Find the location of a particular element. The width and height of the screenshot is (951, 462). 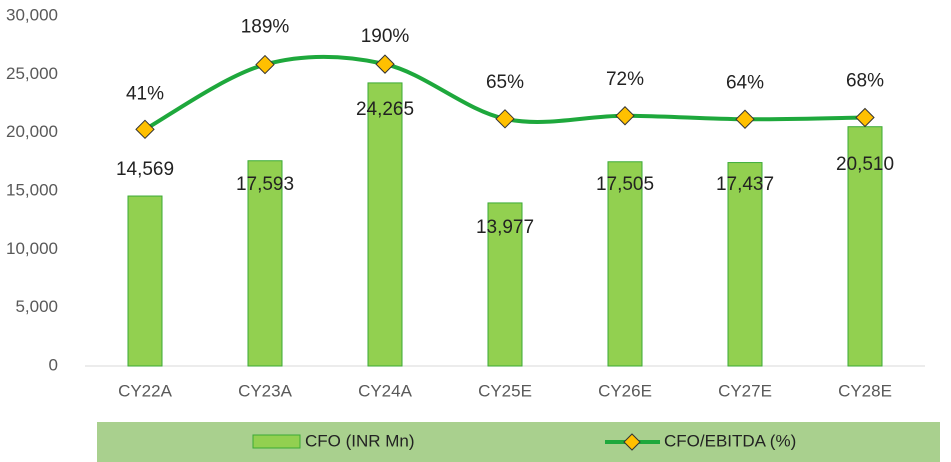

data-label: 13,977 is located at coordinates (505, 227).